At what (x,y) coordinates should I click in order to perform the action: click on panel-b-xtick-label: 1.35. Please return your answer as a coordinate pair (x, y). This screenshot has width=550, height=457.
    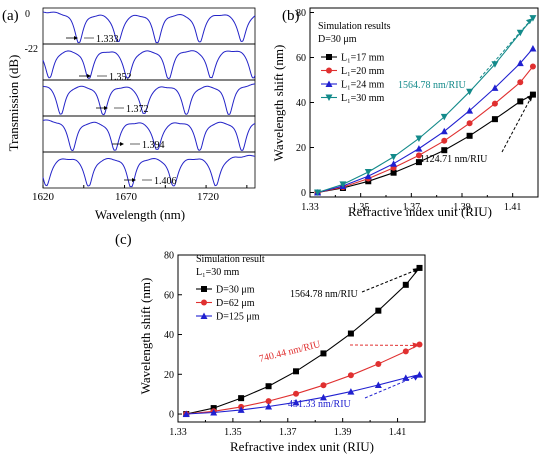
    Looking at the image, I should click on (361, 207).